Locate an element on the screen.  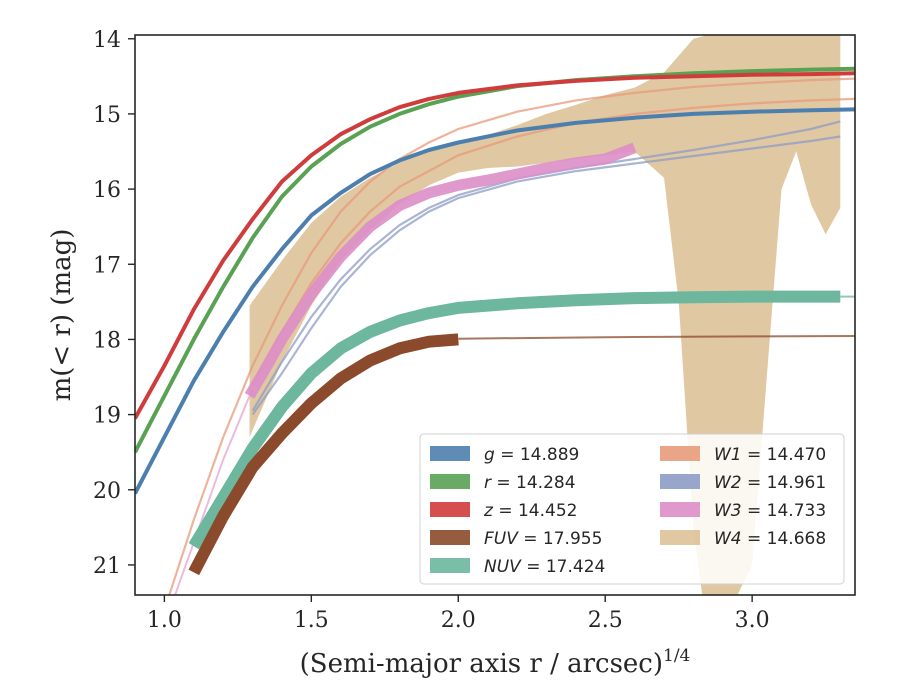
x-tick-label: 1.5 is located at coordinates (311, 620).